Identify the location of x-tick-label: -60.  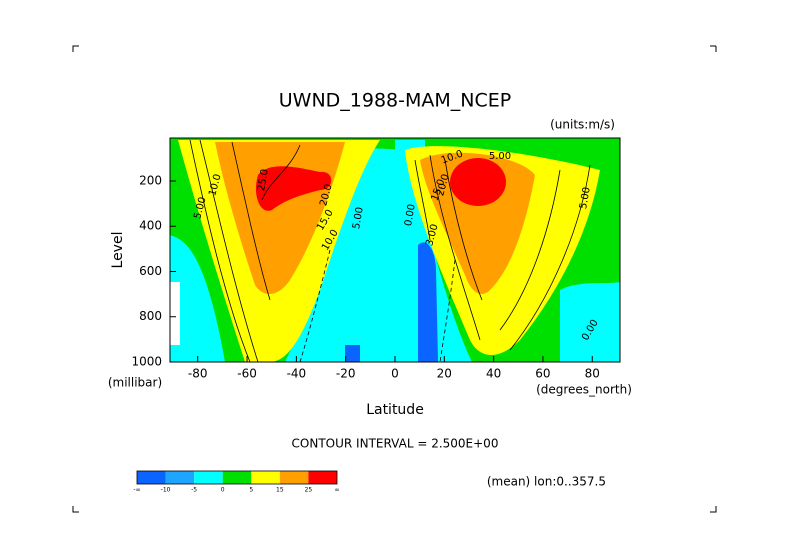
(247, 374).